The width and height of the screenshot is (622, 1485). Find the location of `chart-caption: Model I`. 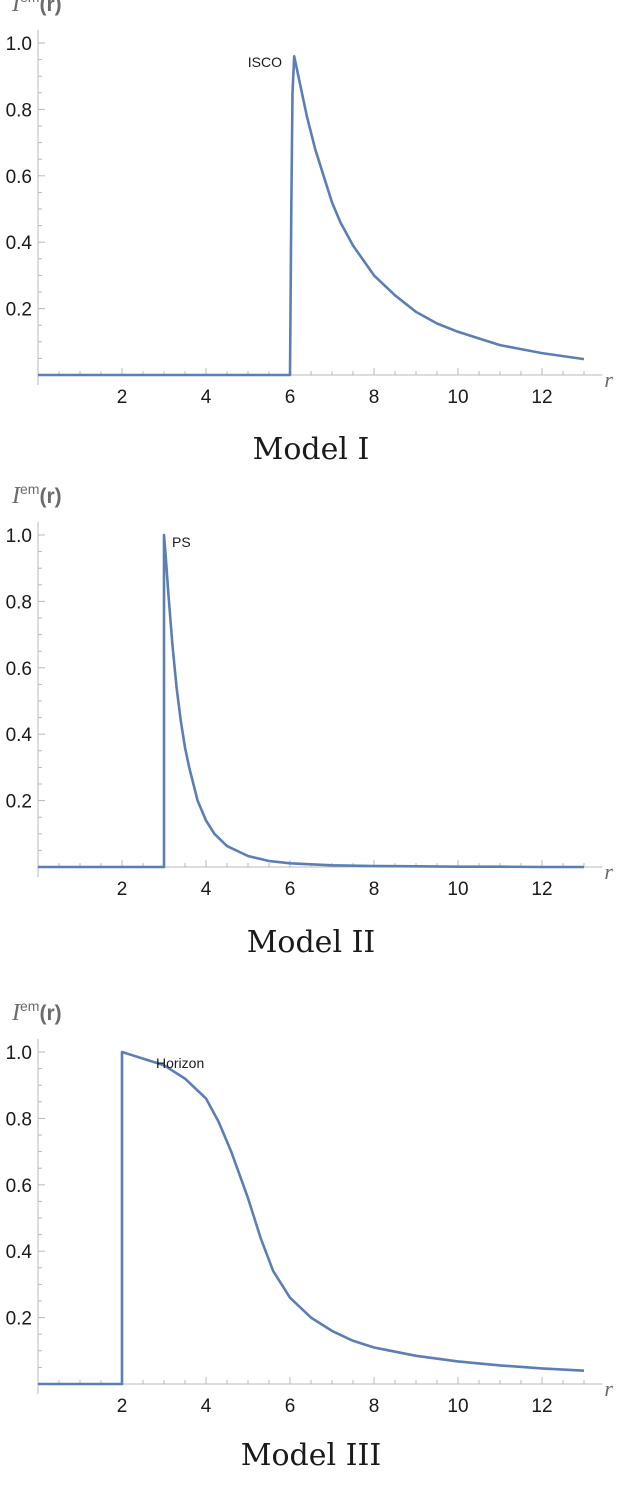

chart-caption: Model I is located at coordinates (311, 449).